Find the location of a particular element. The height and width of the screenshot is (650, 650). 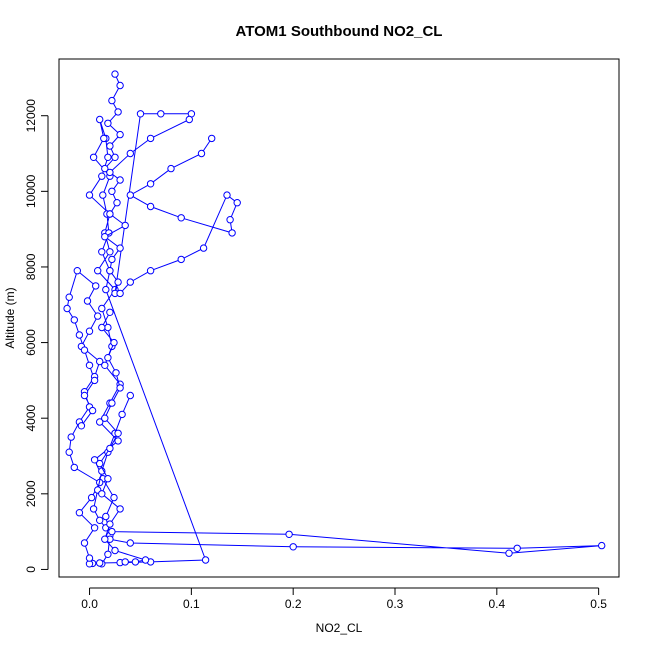

series-line is located at coordinates (178, 216).